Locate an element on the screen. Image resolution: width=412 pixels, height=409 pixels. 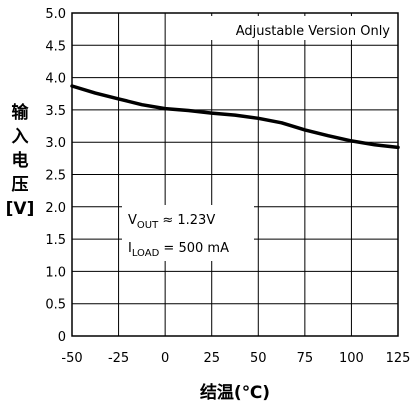
x-tick-label: -25 is located at coordinates (118, 358).